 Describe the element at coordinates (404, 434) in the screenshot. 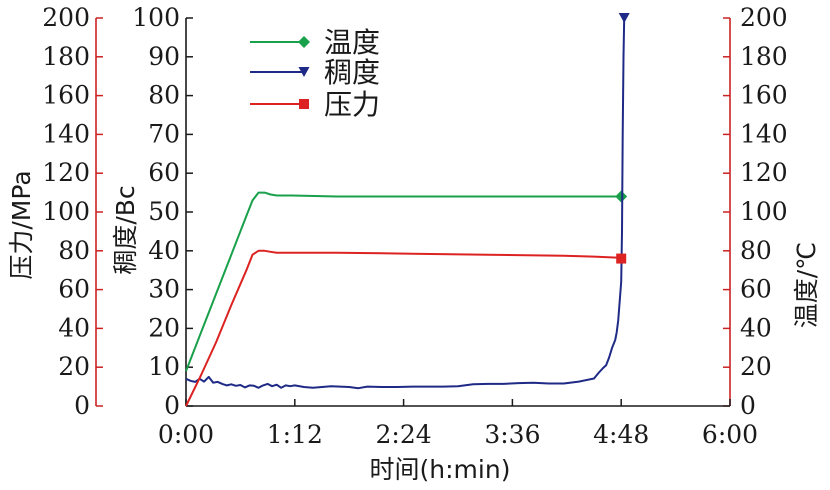

I see `x-axis-tick-label: 2:24` at that location.